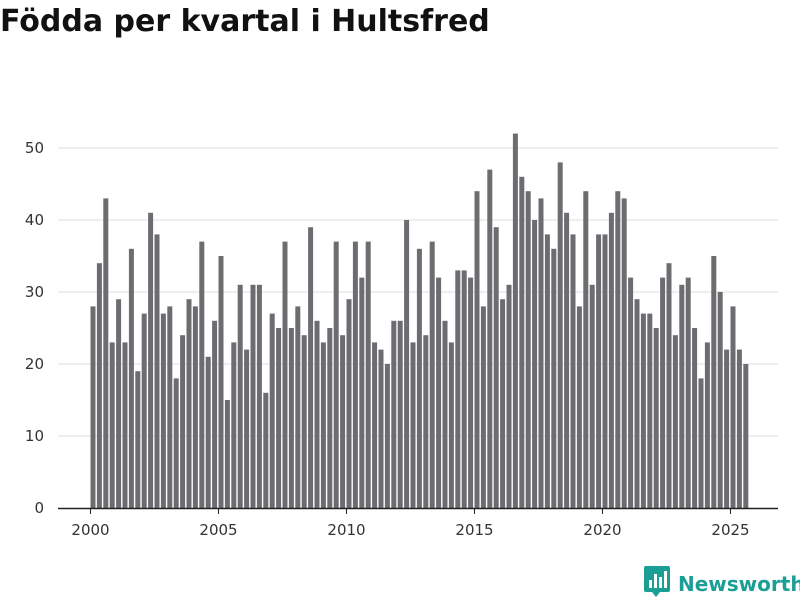 This screenshot has height=602, width=800. I want to click on newsworthy-logo-icon, so click(657, 584).